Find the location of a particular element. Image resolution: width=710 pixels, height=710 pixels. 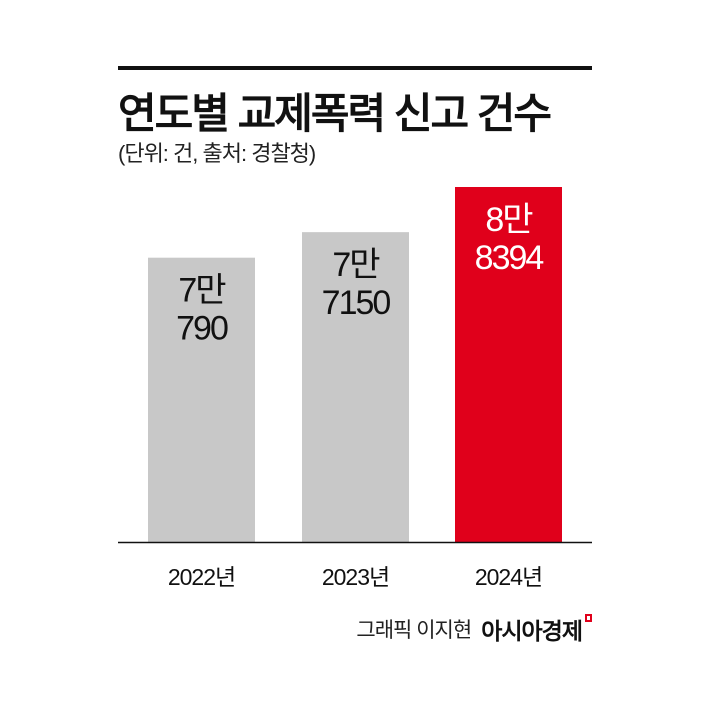

publisher-logo: 아시아경제 is located at coordinates (536, 629).